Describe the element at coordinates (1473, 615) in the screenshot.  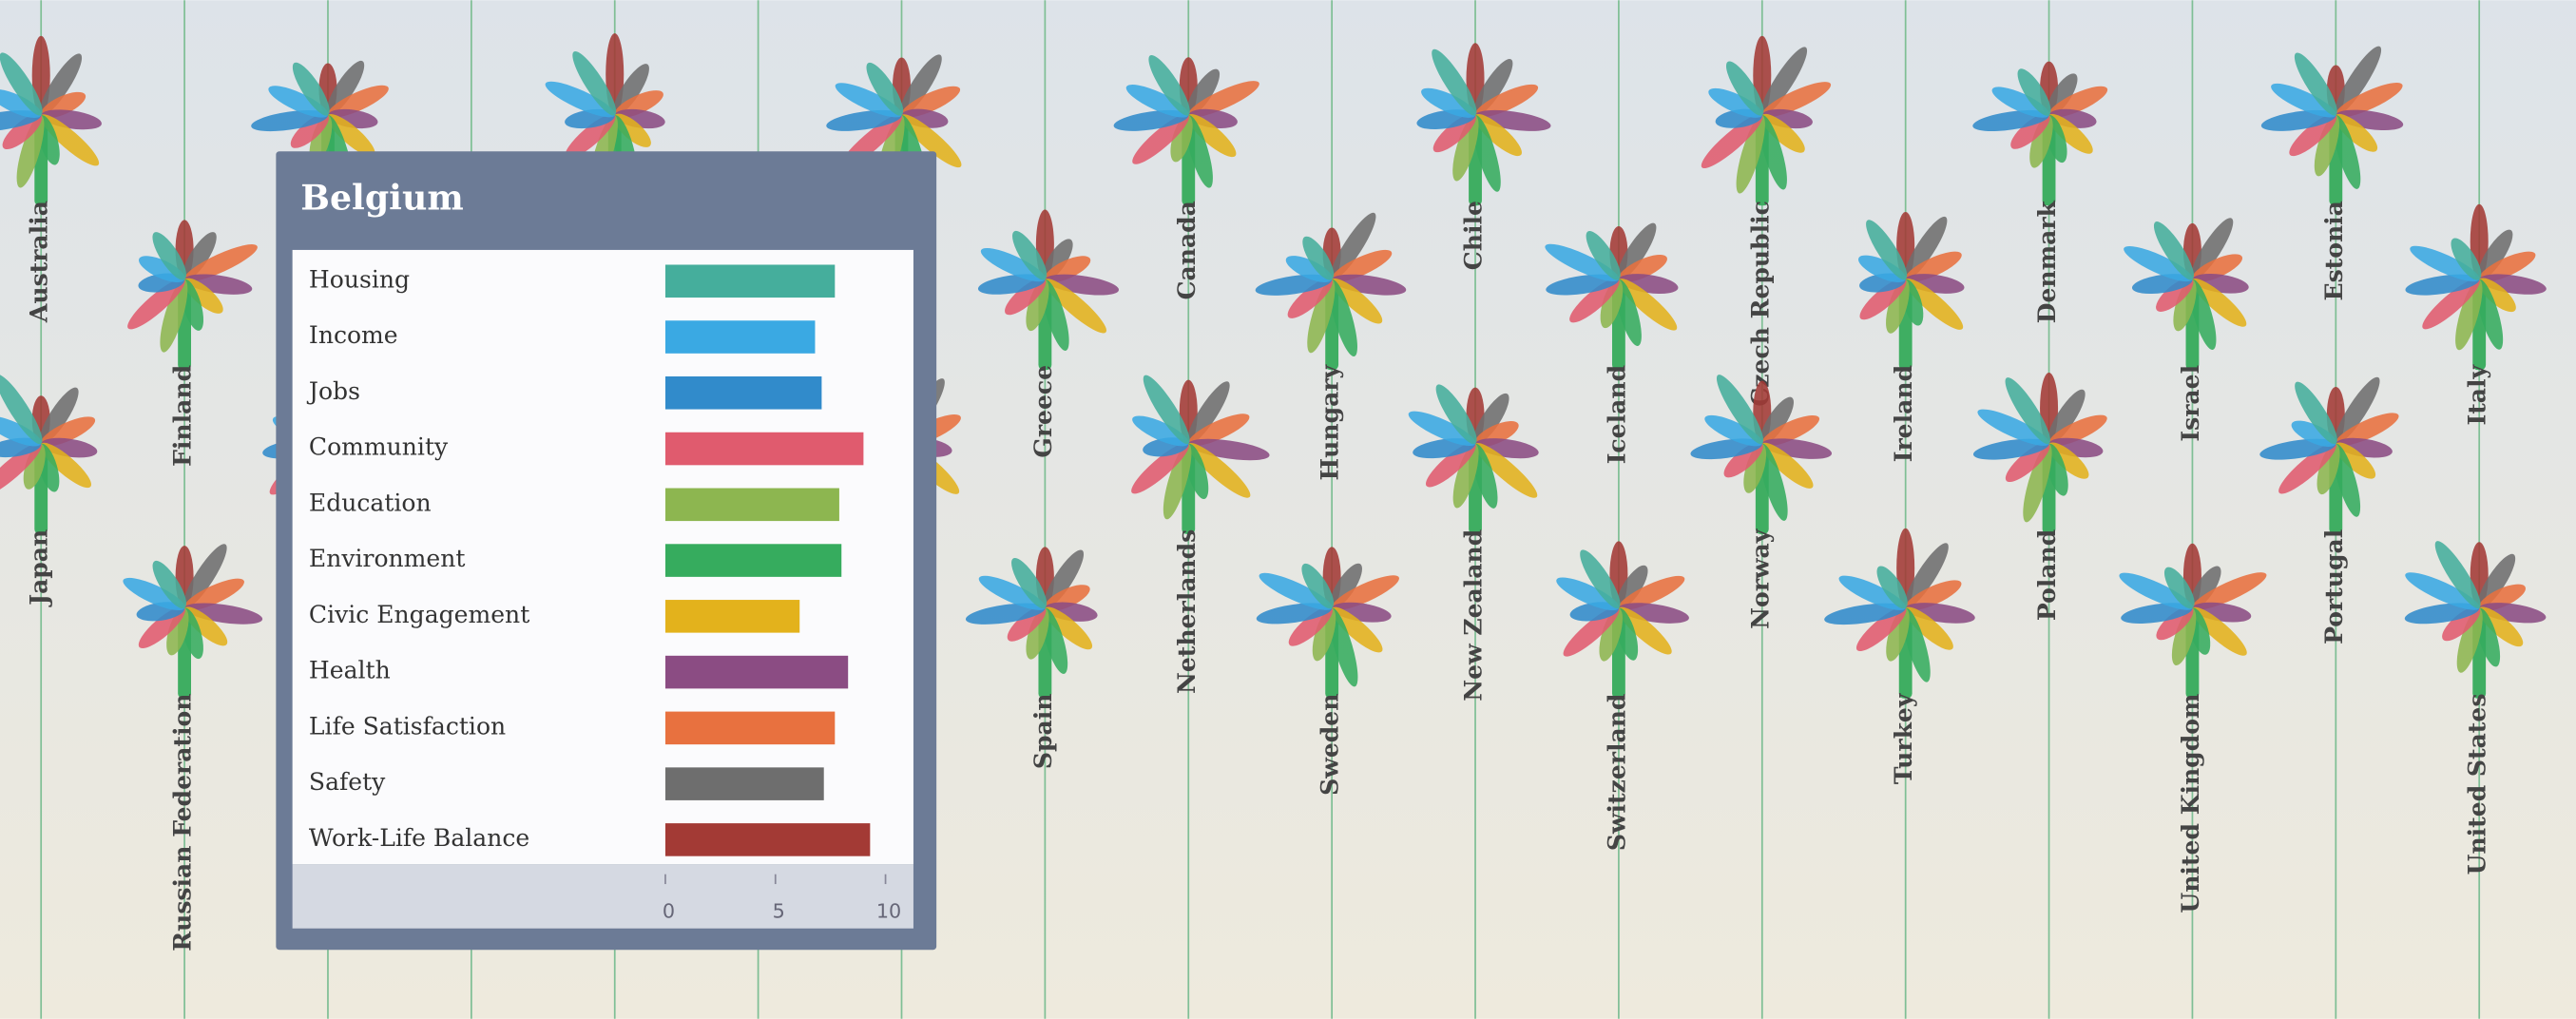
I see `country-label: New Zealand` at that location.